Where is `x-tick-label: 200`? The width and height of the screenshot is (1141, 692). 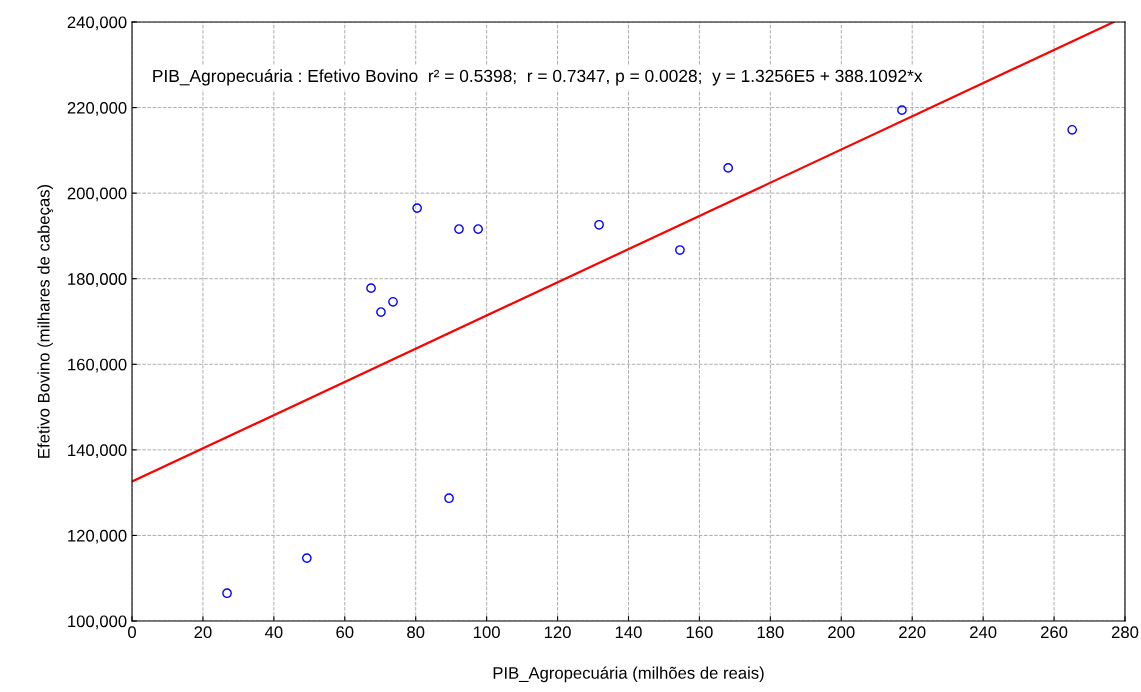
x-tick-label: 200 is located at coordinates (841, 632).